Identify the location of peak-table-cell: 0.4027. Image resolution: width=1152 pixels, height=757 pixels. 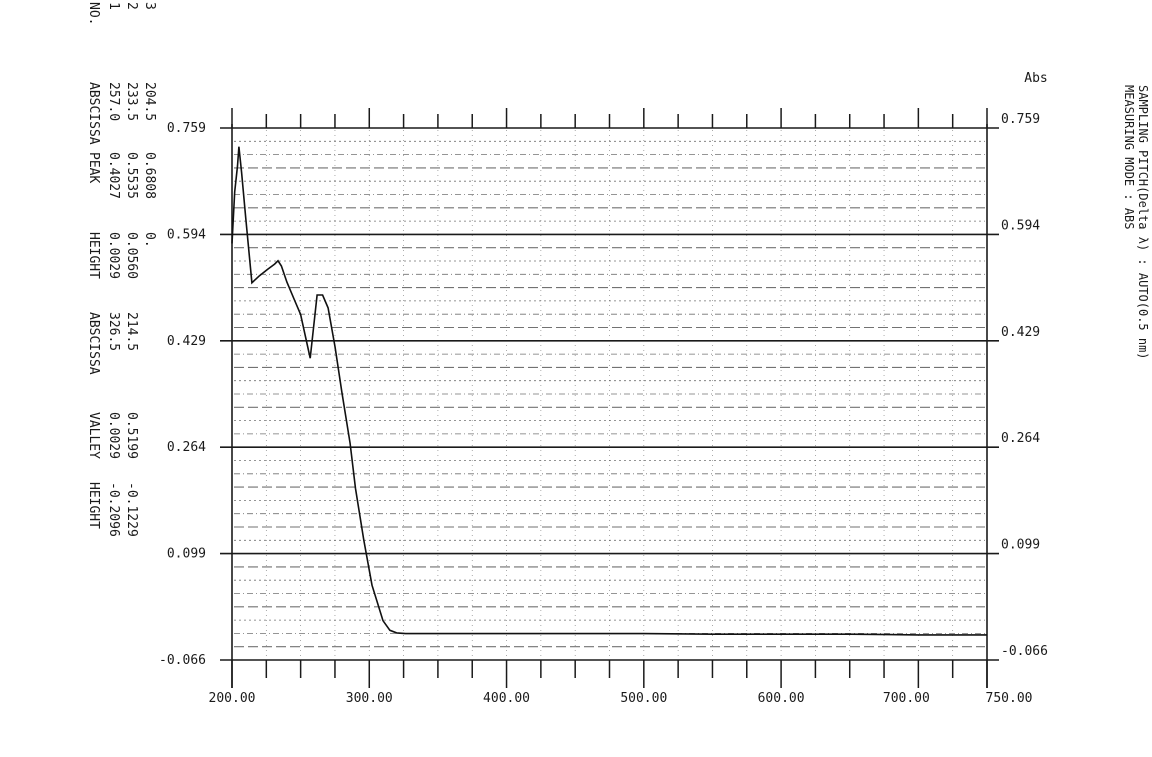
(113, 175).